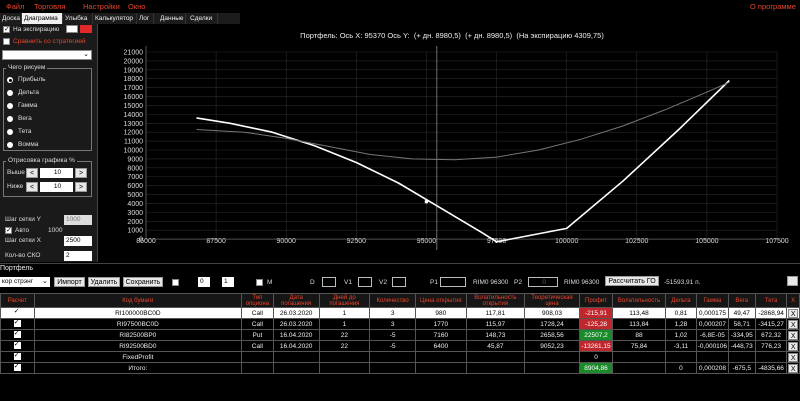  What do you see at coordinates (771, 335) in the screenshot?
I see `cell-theta: 672,32` at bounding box center [771, 335].